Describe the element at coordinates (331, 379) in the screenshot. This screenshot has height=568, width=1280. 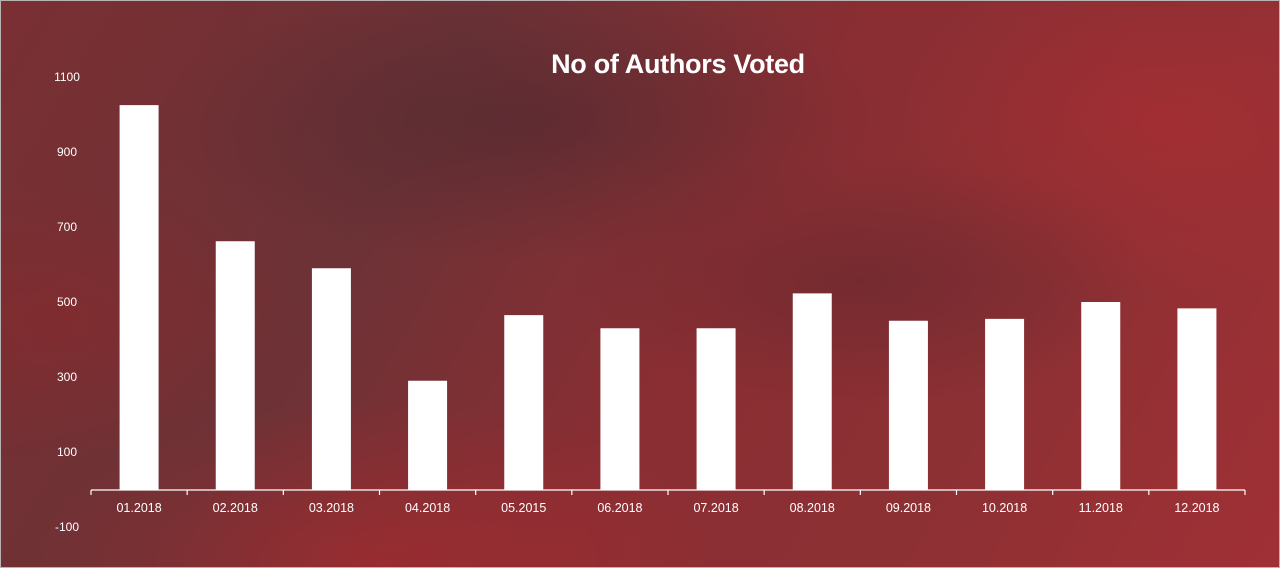
I see `bar-03.2018` at that location.